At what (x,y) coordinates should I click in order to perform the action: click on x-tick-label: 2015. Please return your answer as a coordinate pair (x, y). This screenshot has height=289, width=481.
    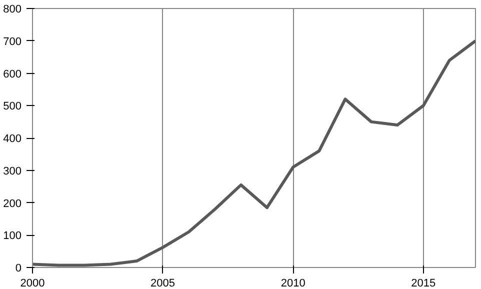
    Looking at the image, I should click on (423, 283).